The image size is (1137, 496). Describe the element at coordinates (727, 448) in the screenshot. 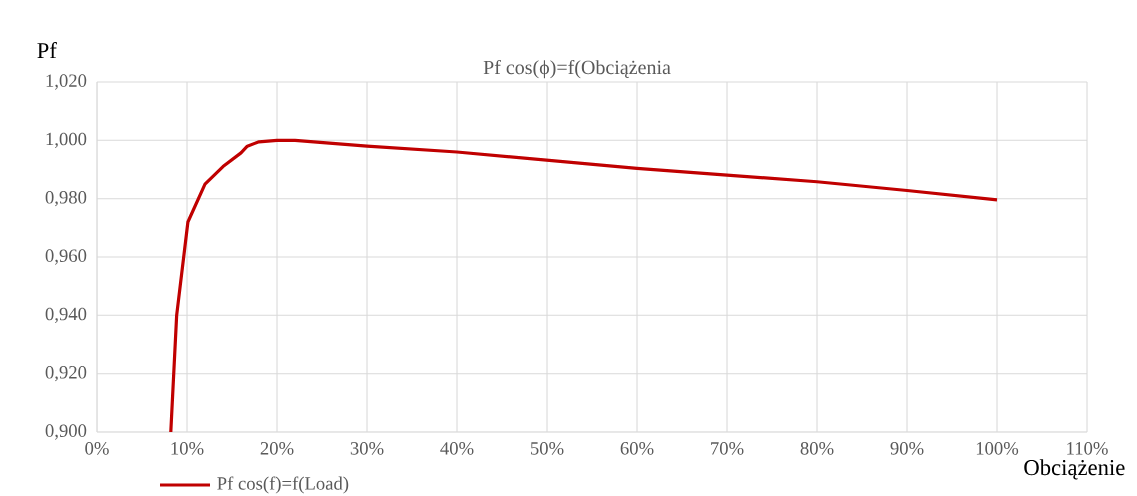

I see `x-tick-label: 70%` at that location.